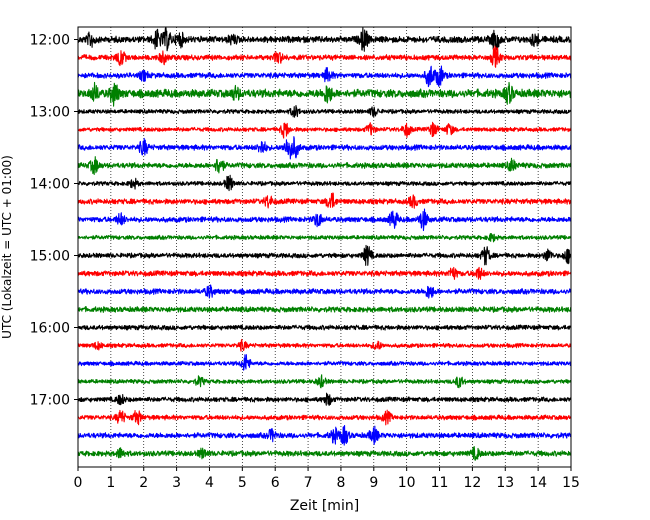 This screenshot has width=650, height=520. What do you see at coordinates (143, 483) in the screenshot?
I see `x-tick-label-2: 2` at bounding box center [143, 483].